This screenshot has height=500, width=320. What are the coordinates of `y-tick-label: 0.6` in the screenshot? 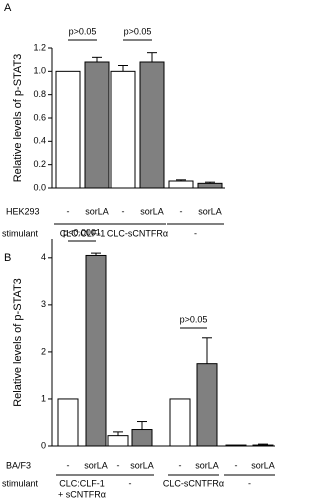 It's located at (39, 117).